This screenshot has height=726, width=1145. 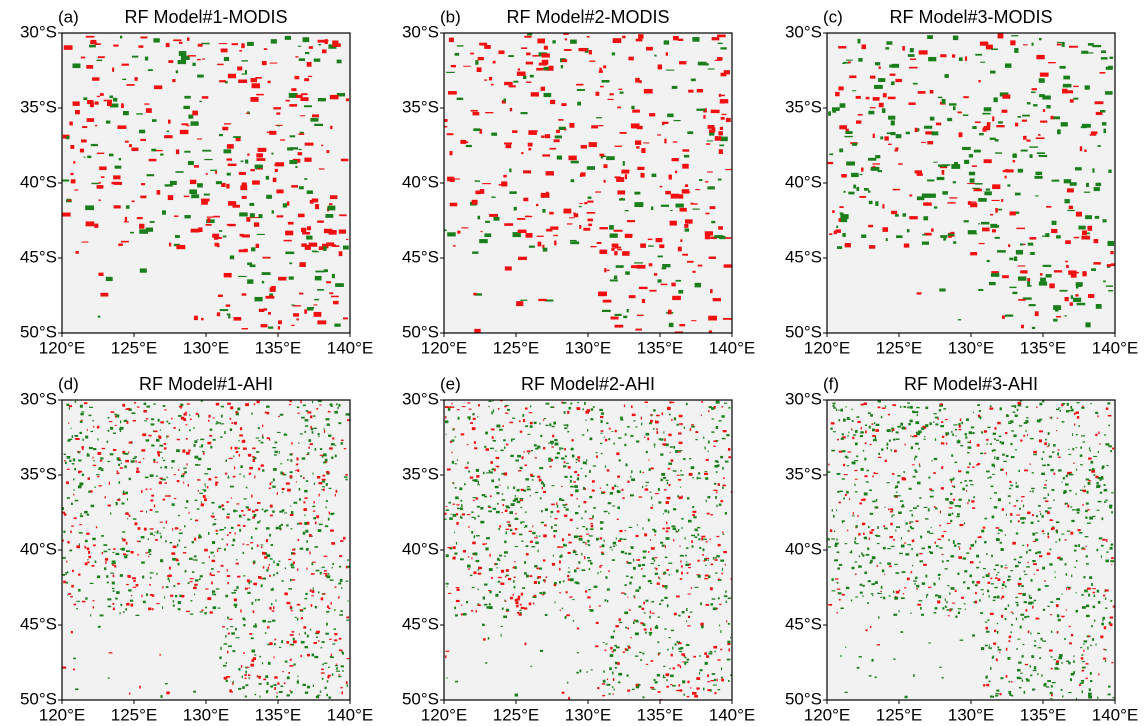 I want to click on y-tick-label: 50°S, so click(x=420, y=331).